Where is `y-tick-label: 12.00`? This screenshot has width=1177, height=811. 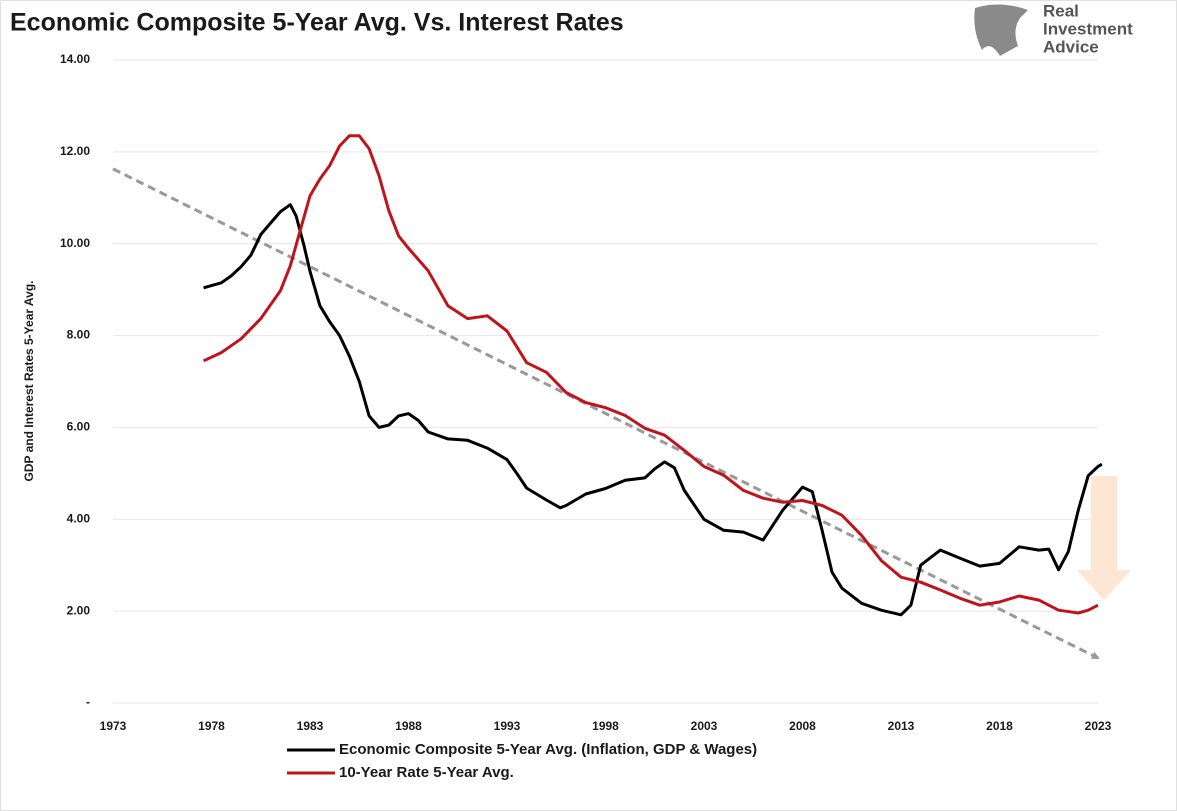
y-tick-label: 12.00 is located at coordinates (75, 151).